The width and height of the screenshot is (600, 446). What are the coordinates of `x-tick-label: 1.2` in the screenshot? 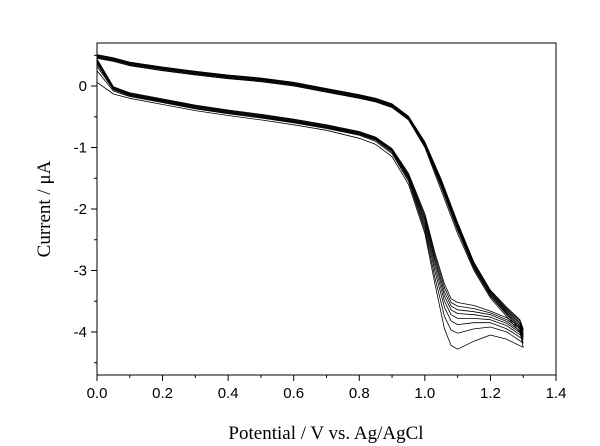 It's located at (490, 393).